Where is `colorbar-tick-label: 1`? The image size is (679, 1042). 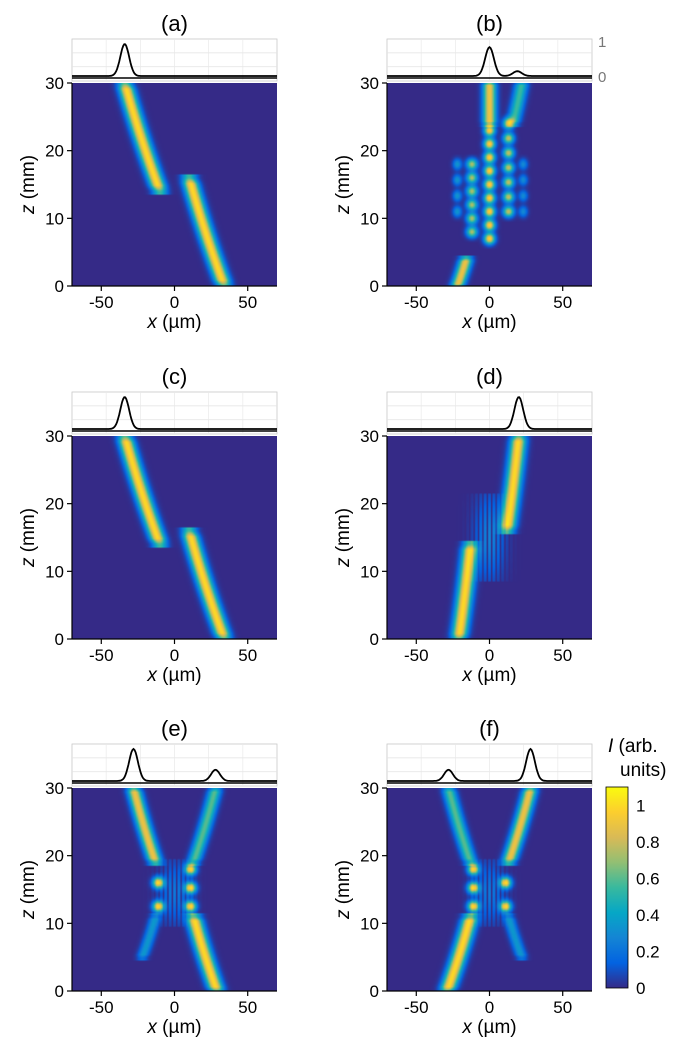 colorbar-tick-label: 1 is located at coordinates (640, 805).